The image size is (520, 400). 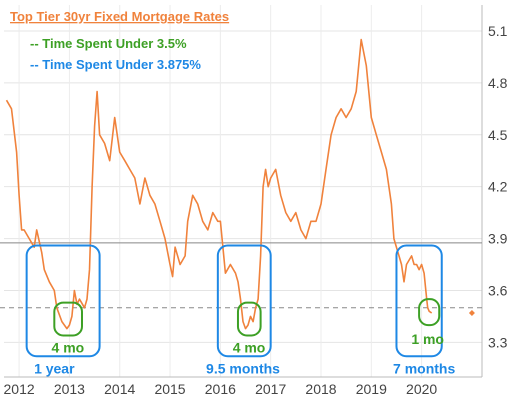 I want to click on x-tick-label: 2012, so click(x=19, y=389).